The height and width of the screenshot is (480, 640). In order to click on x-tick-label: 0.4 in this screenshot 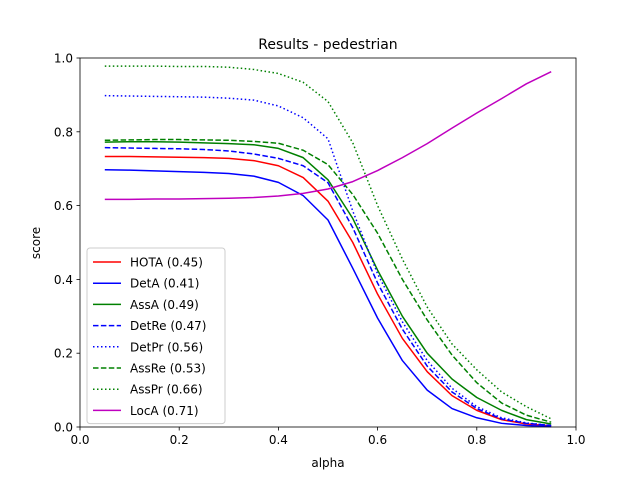, I will do `click(278, 440)`.